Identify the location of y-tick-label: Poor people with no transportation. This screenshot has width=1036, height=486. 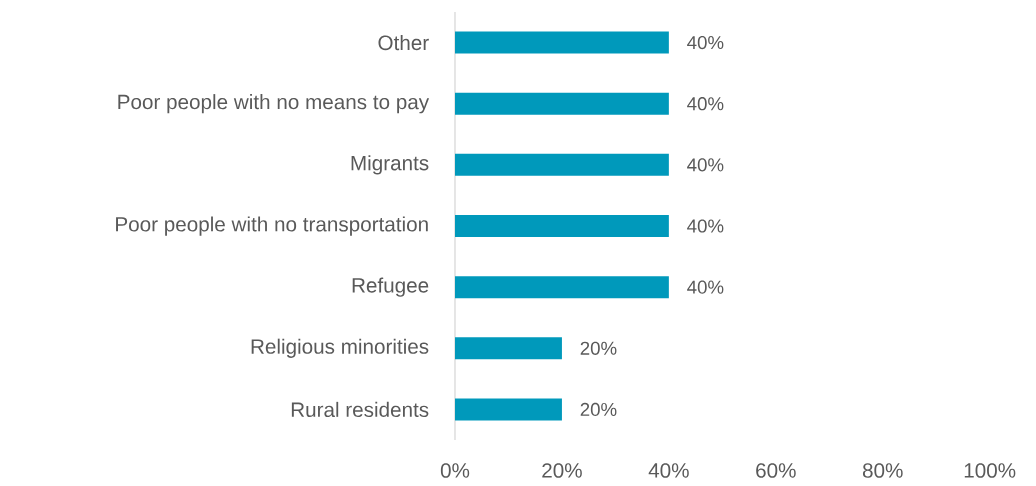
(272, 226).